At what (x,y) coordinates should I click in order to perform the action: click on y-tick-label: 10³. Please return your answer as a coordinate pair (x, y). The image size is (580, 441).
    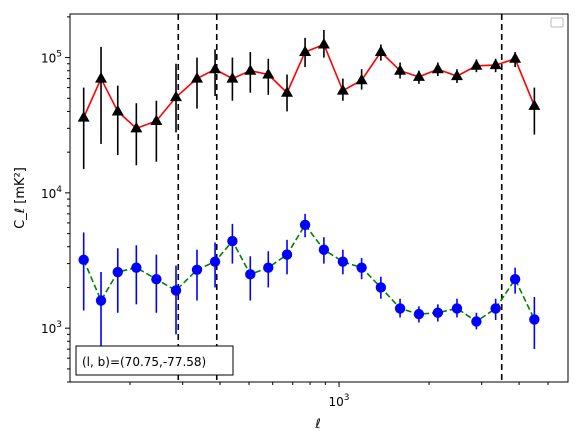
    Looking at the image, I should click on (51, 328).